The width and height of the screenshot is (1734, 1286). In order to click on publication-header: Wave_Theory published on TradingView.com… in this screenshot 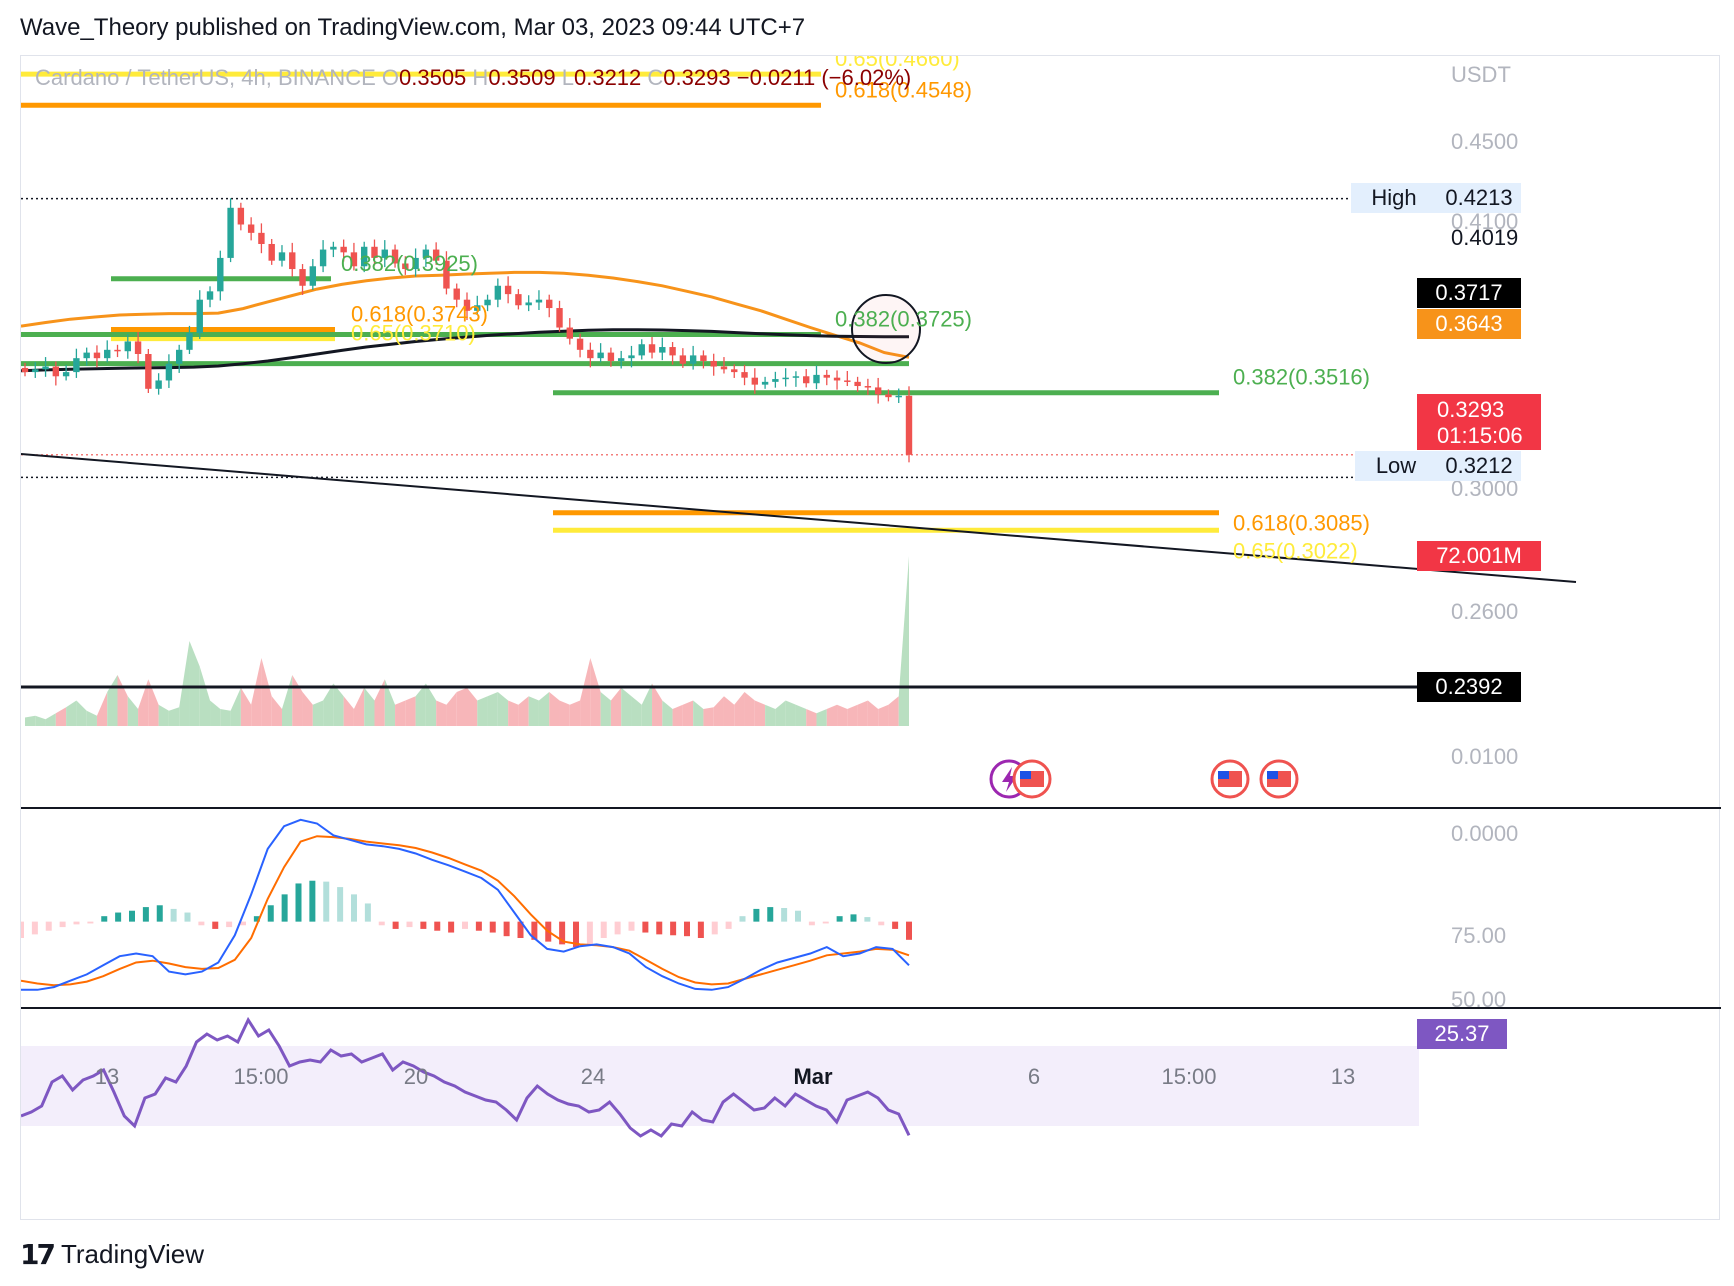, I will do `click(413, 27)`.